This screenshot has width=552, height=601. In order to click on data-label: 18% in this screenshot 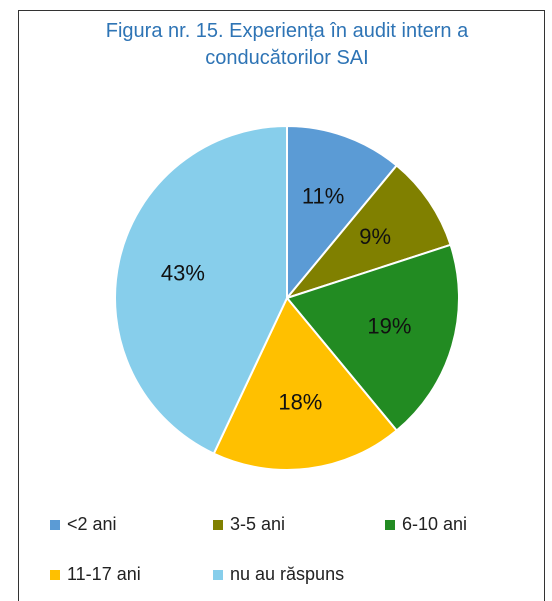, I will do `click(300, 402)`.